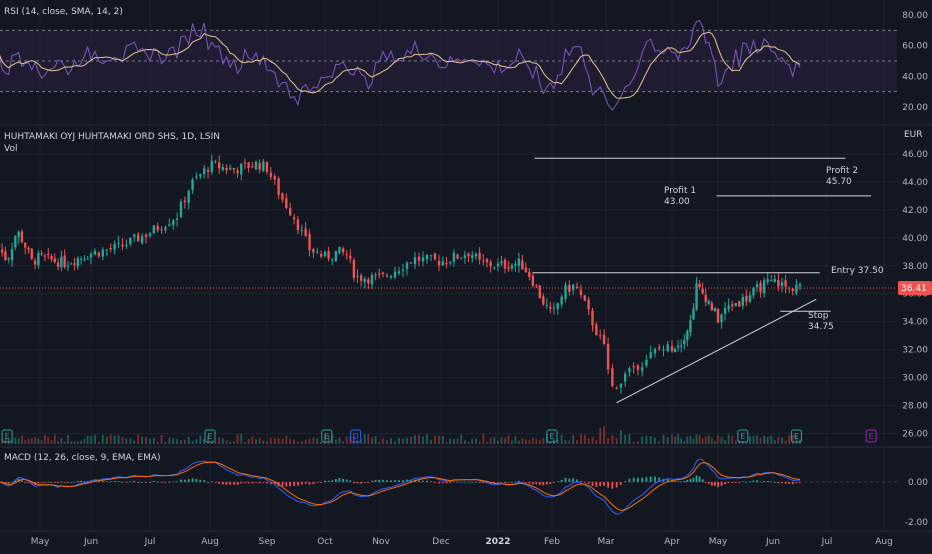  Describe the element at coordinates (448, 486) in the screenshot. I see `macd-panel` at that location.